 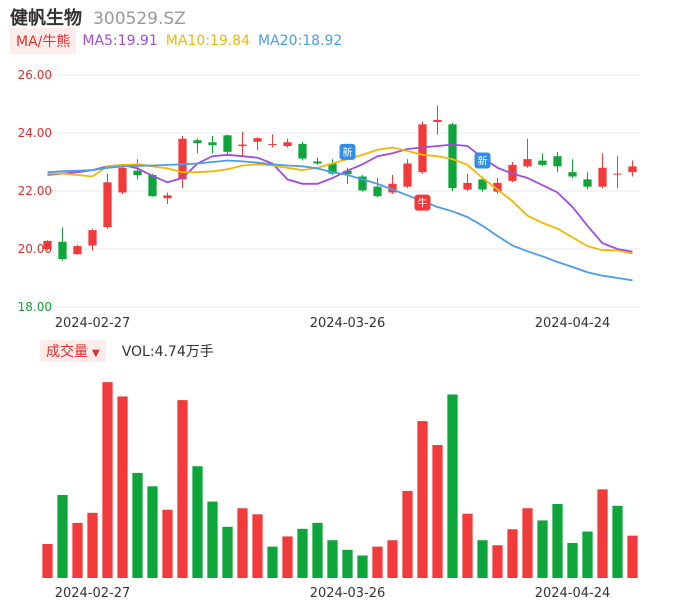 I want to click on y-tick-label: 20.00, so click(x=35, y=249).